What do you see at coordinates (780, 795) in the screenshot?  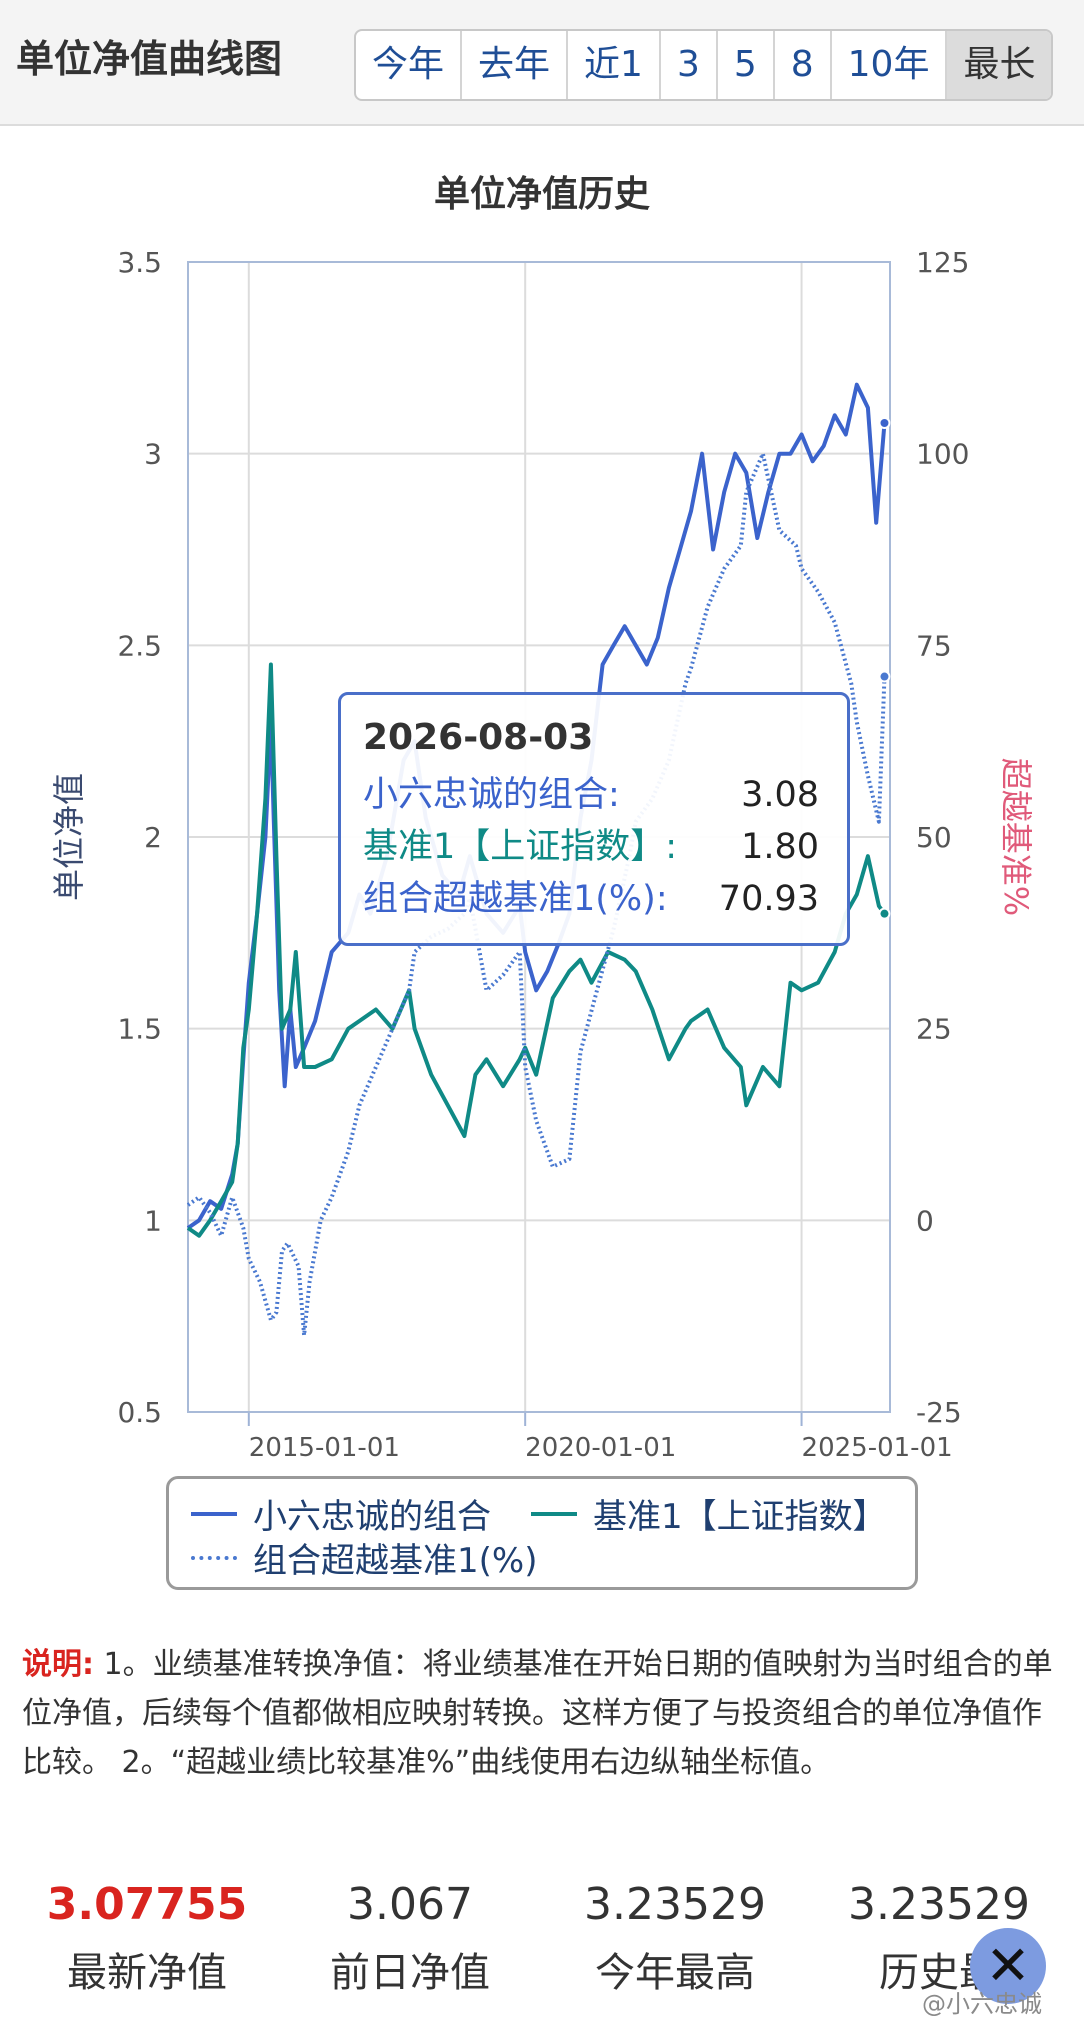 I see `tooltip-value-portfolio: 3.08` at bounding box center [780, 795].